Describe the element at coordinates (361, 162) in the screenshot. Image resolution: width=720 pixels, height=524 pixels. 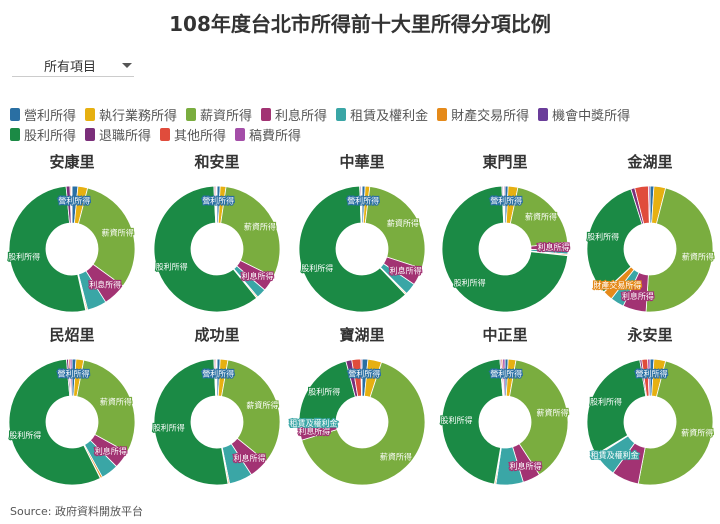
I see `panel-title: 中華里` at that location.